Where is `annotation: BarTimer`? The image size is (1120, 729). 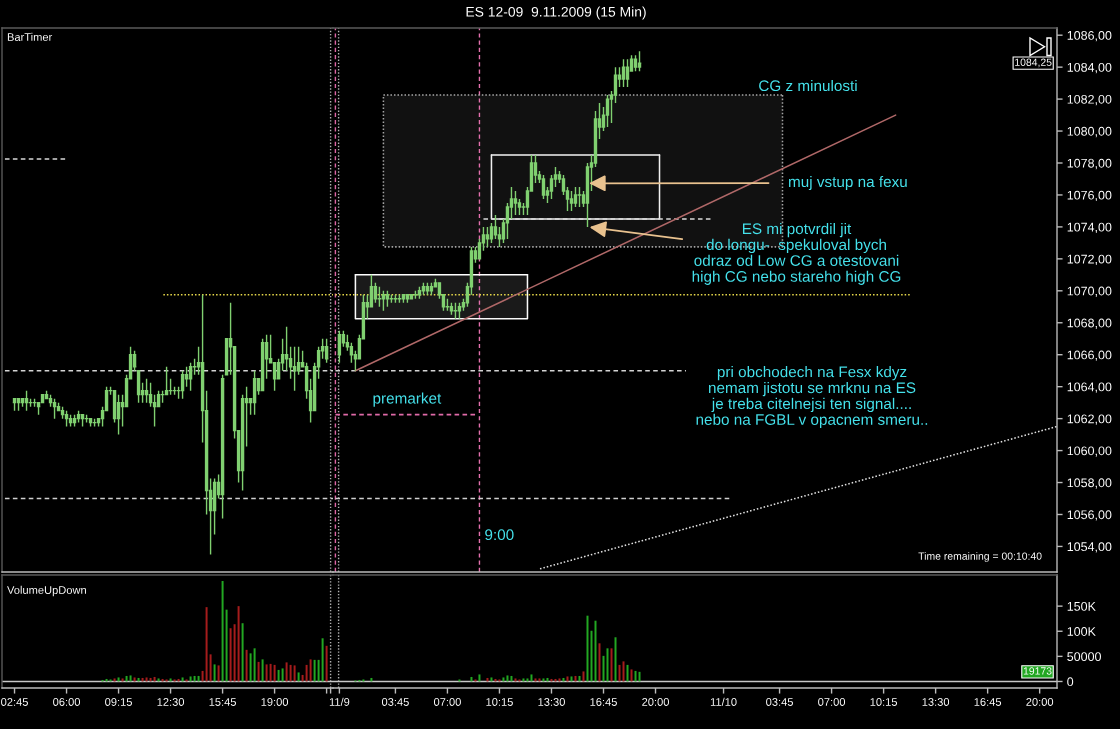
annotation: BarTimer is located at coordinates (30, 36).